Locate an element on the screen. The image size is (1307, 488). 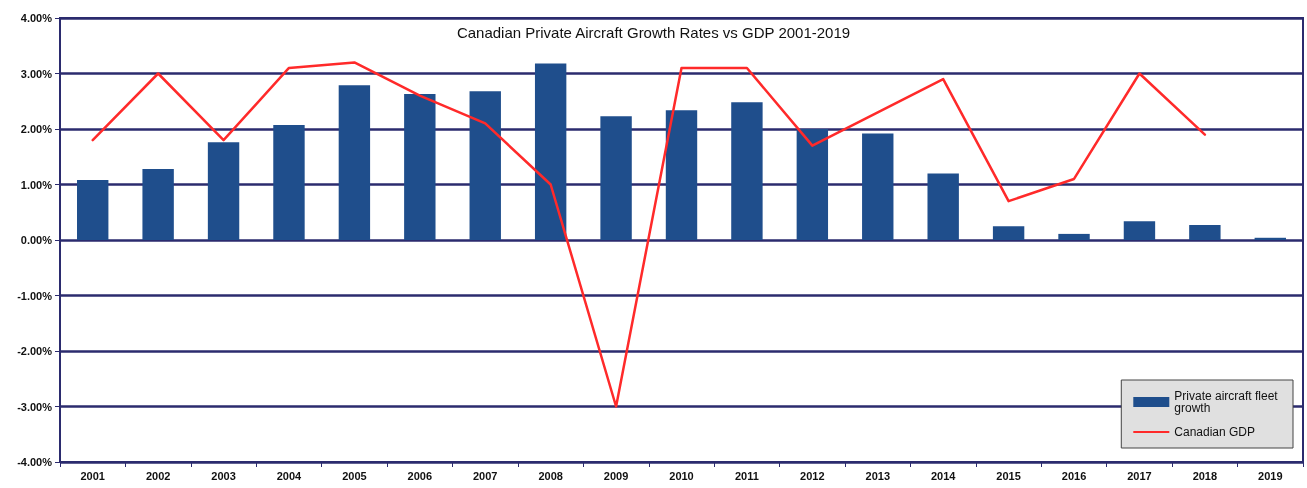
x-tick-label: 2004 is located at coordinates (289, 475).